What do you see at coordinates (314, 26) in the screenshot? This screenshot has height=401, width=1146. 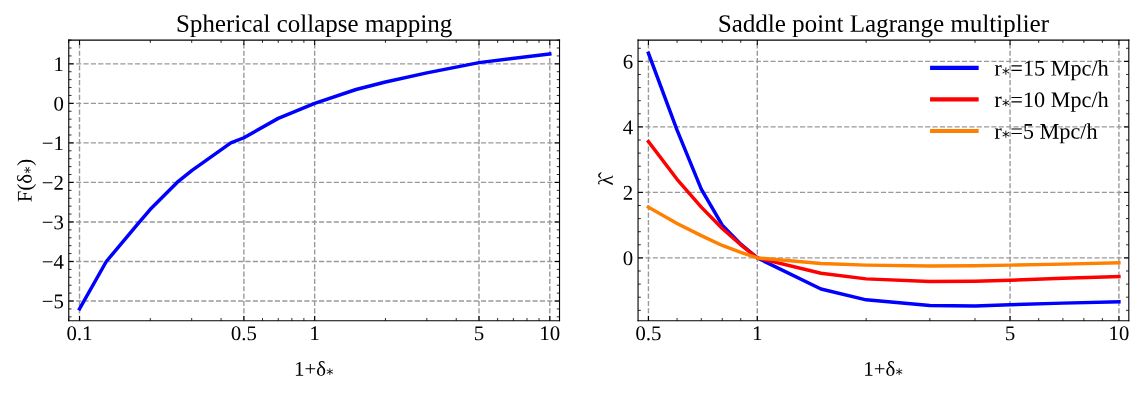 I see `chart-title: Spherical collapse mapping` at bounding box center [314, 26].